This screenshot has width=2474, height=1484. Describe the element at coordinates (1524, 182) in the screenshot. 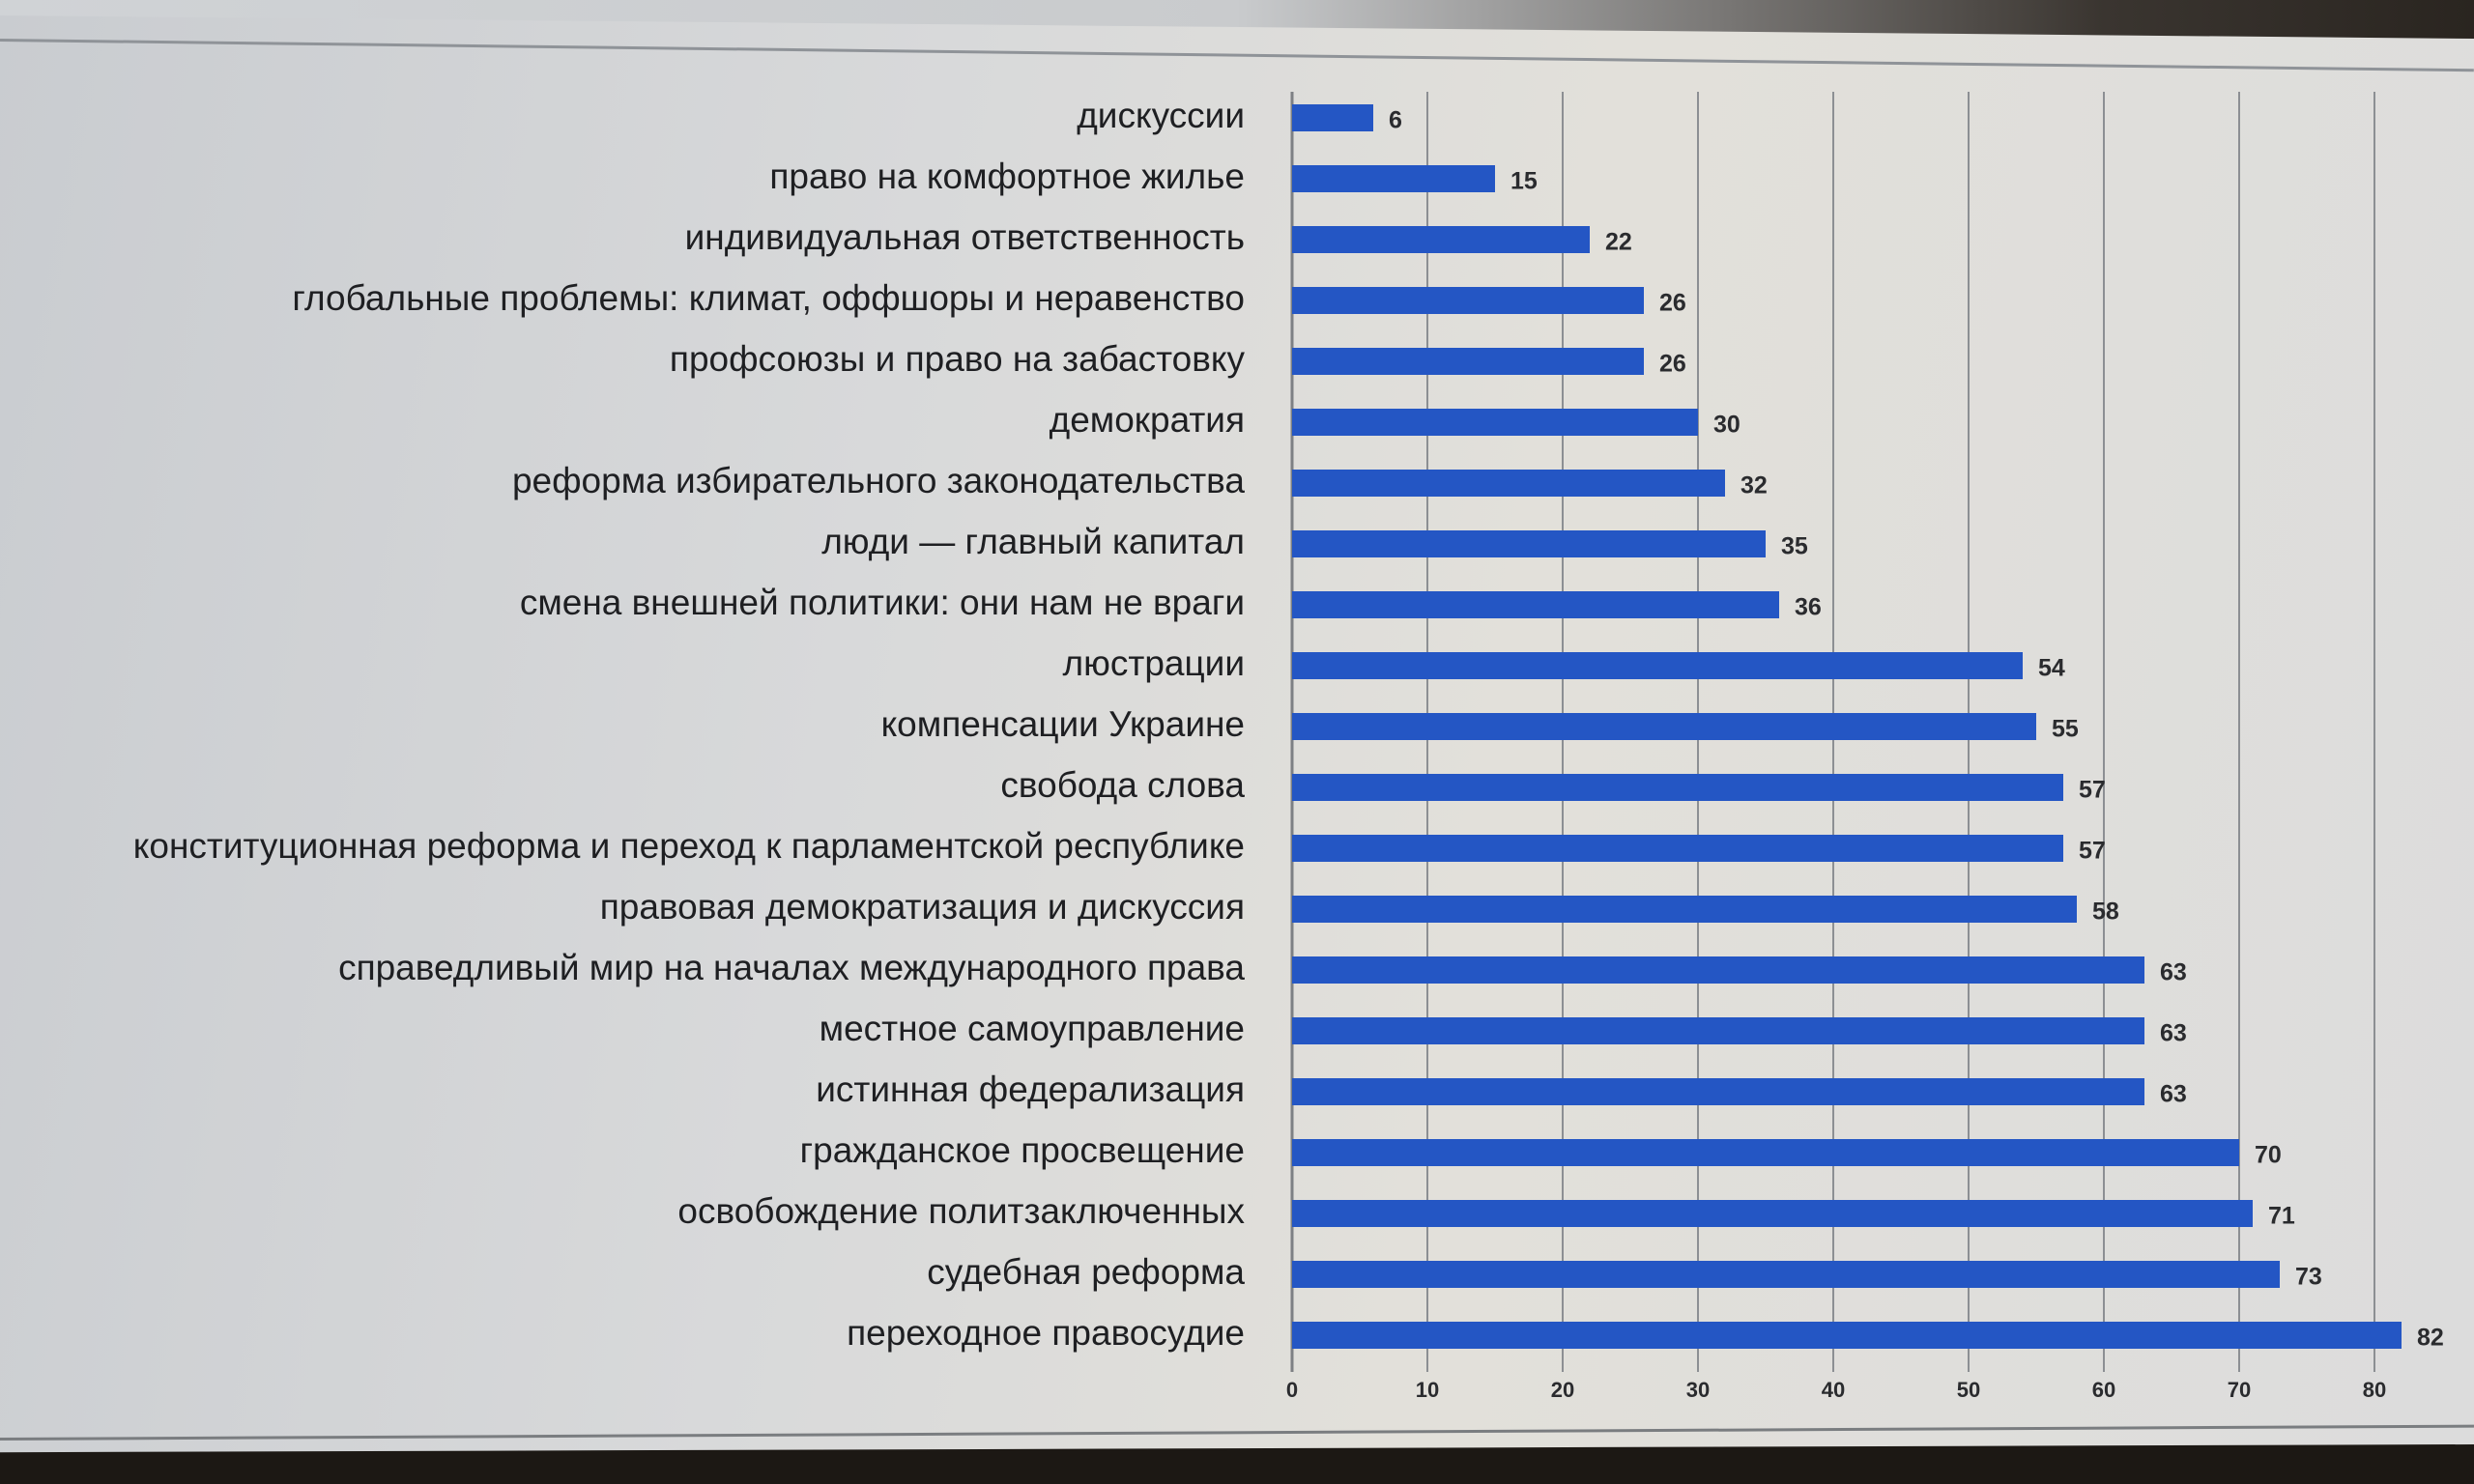

I see `data-label: 15` at that location.